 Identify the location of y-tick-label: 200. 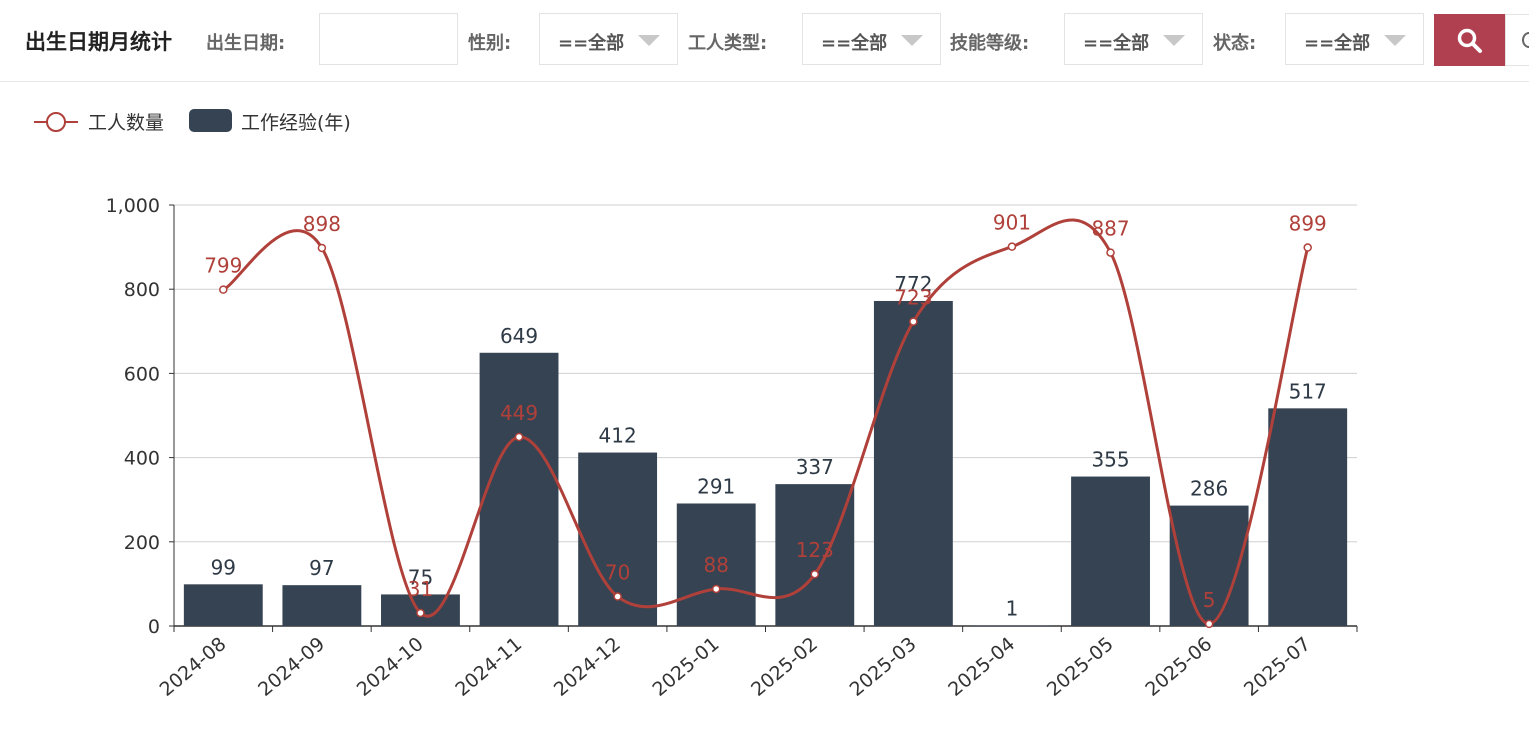
(142, 543).